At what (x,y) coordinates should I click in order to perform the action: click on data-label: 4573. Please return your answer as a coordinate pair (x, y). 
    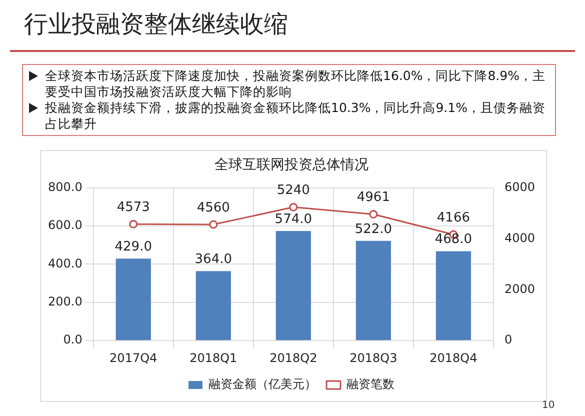
    Looking at the image, I should click on (133, 208).